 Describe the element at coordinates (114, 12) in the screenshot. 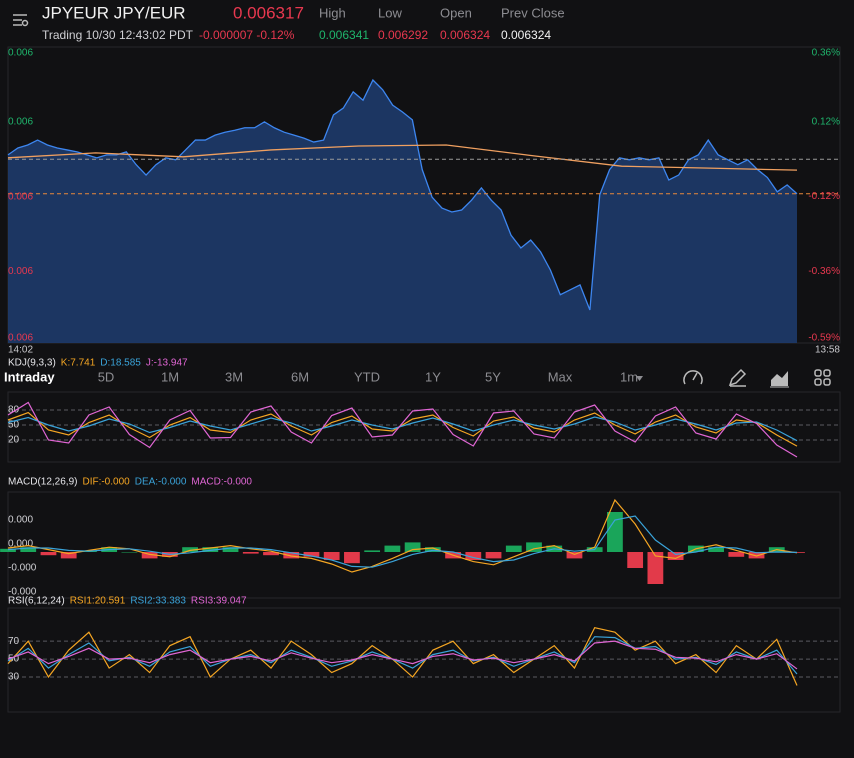

I see `symbol: JPYEUR JPY/EUR` at that location.